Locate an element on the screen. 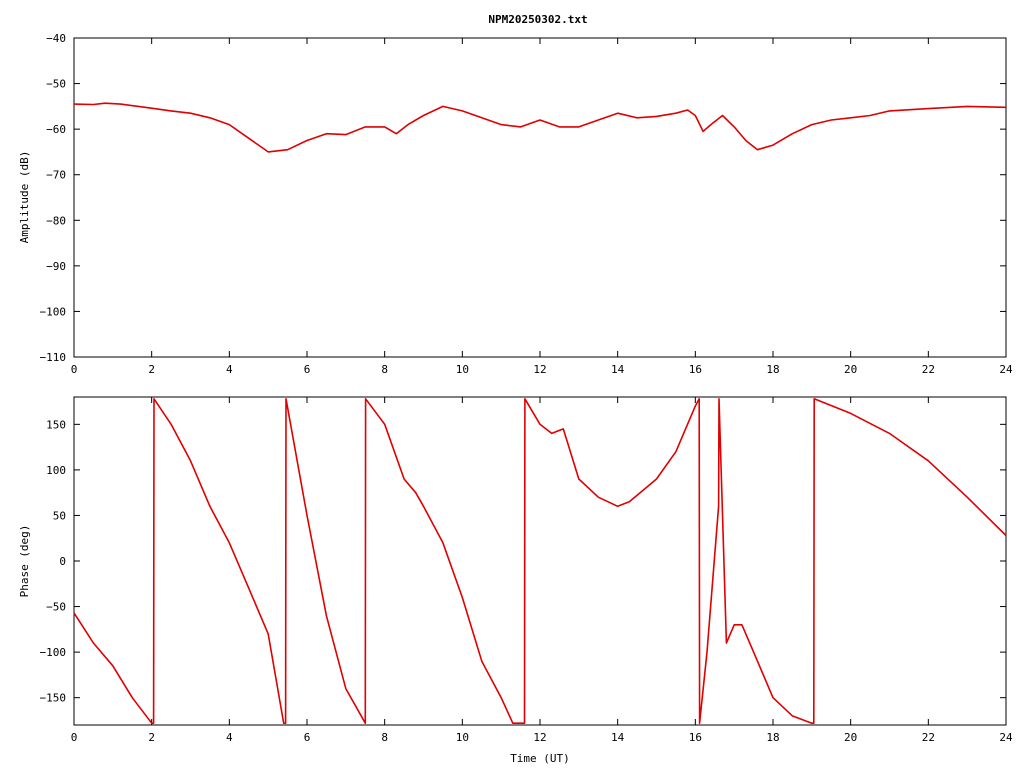 This screenshot has height=768, width=1024. x-axis-label: Time (UT) is located at coordinates (540, 758).